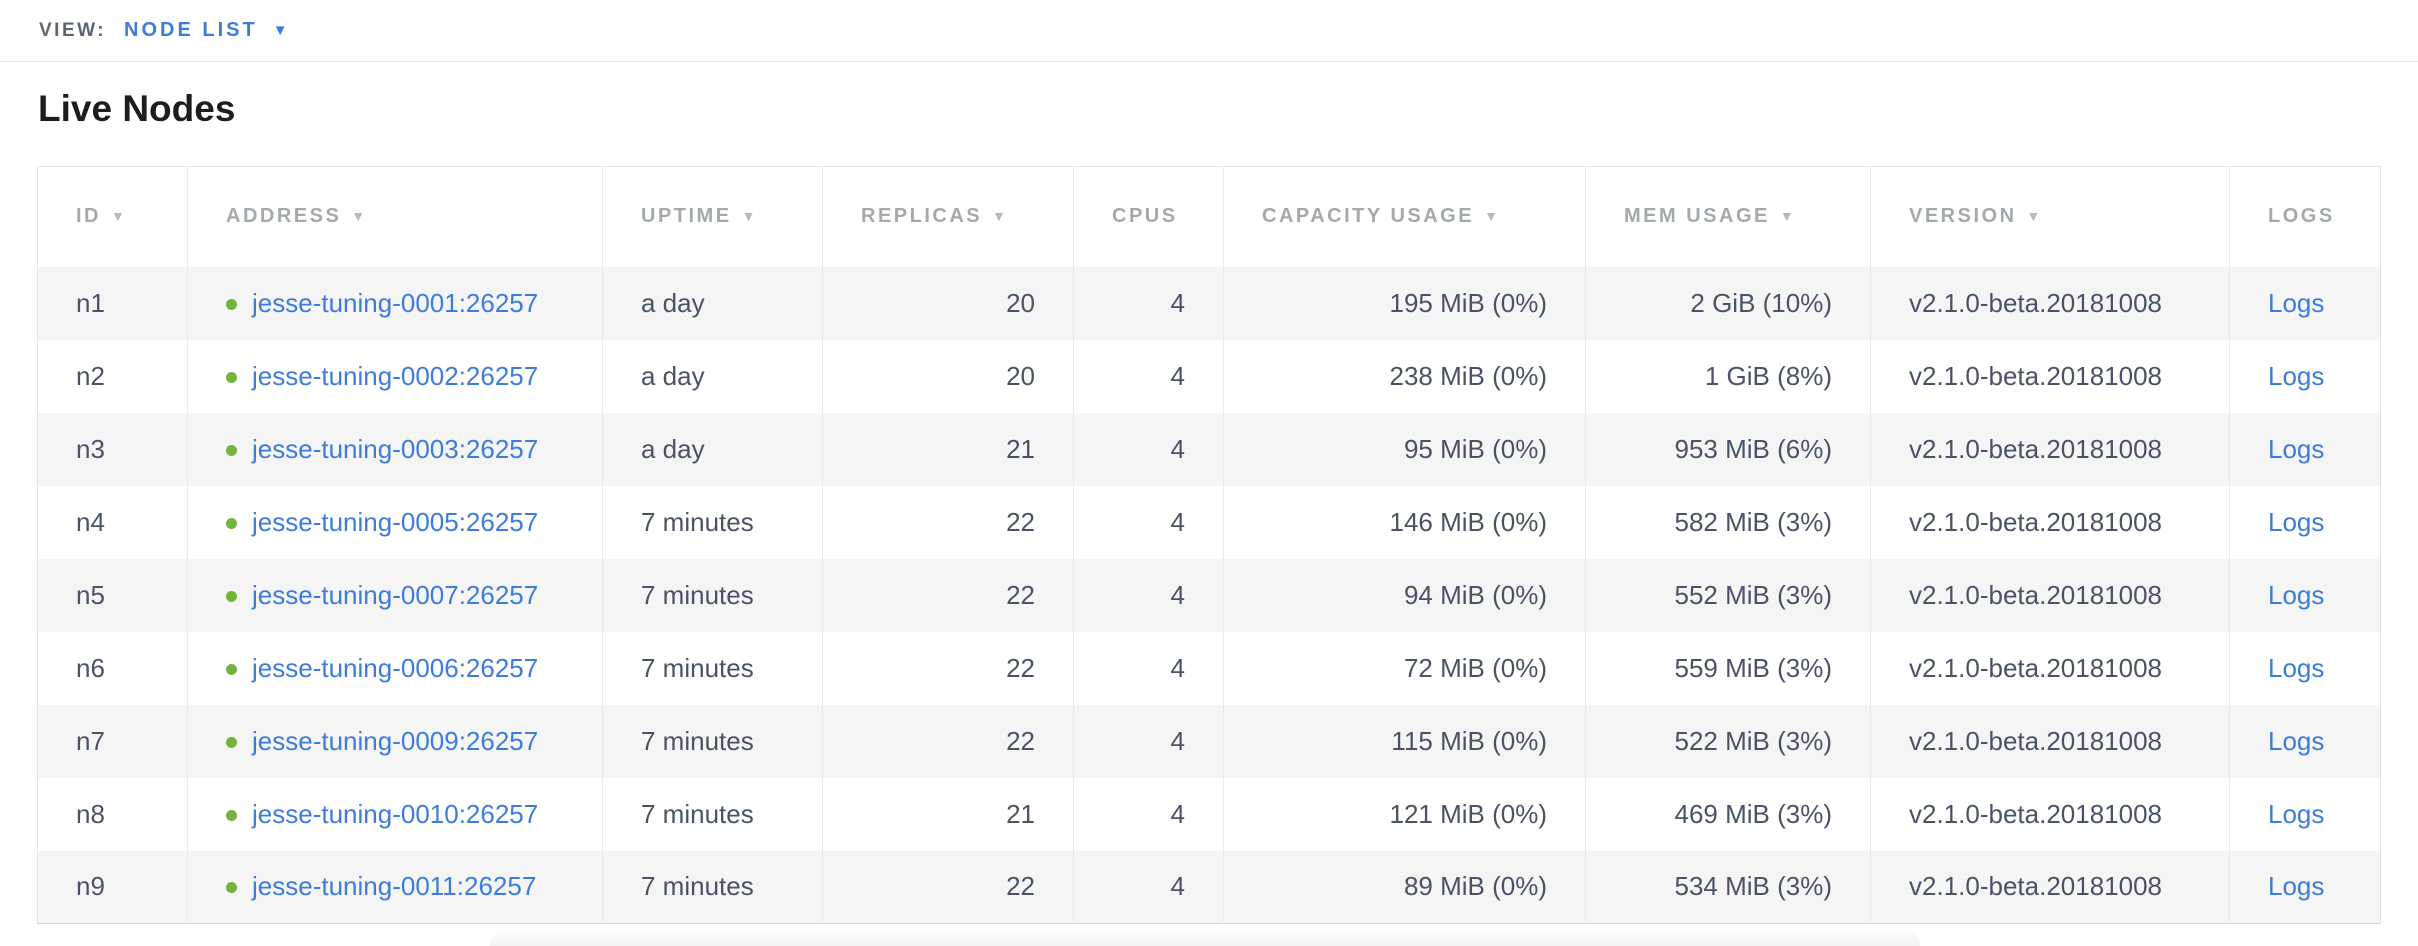  Describe the element at coordinates (395, 594) in the screenshot. I see `node-address-link: jesse-tuning-0007:26257` at that location.